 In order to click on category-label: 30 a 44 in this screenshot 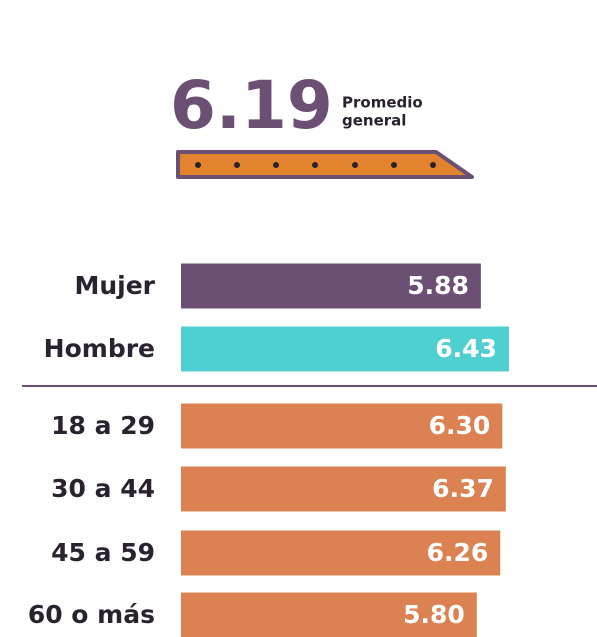, I will do `click(103, 488)`.